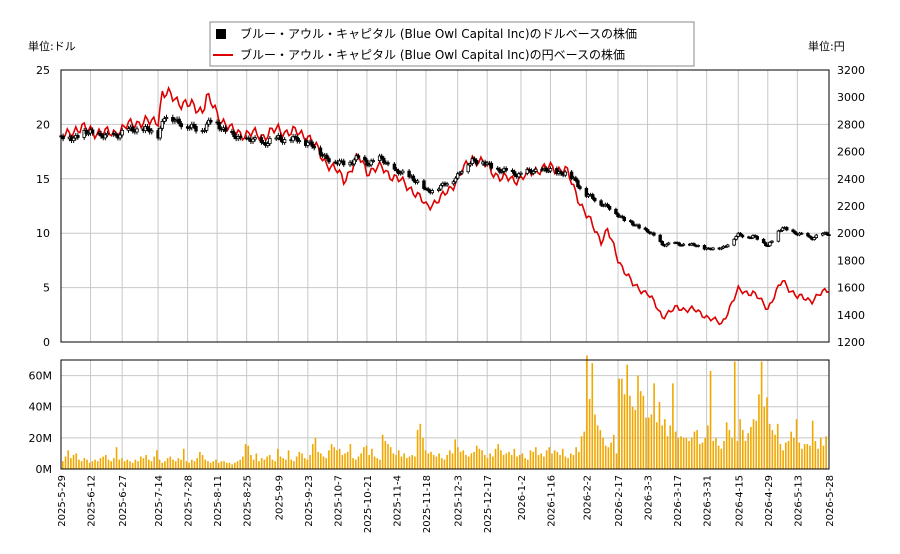  Describe the element at coordinates (43, 70) in the screenshot. I see `left-y-tick-label: 25` at that location.